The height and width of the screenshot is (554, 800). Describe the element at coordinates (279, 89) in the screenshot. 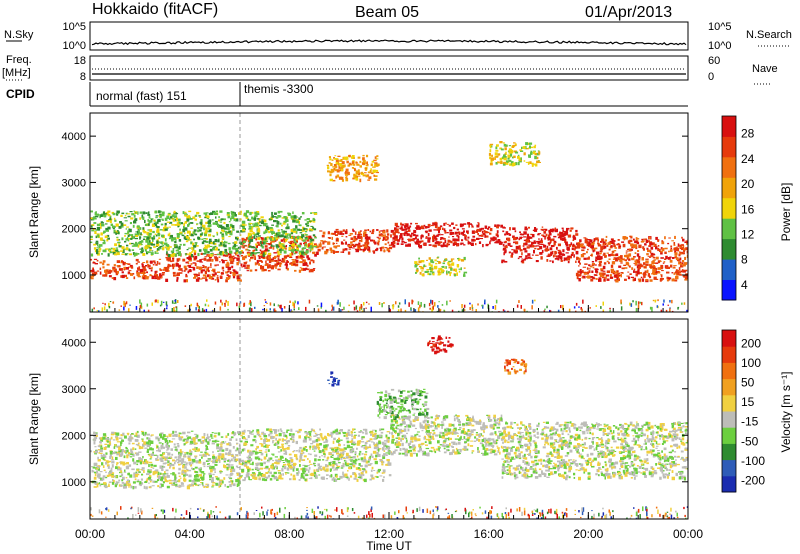

I see `cpid-mode-2-label: themis -3300` at that location.